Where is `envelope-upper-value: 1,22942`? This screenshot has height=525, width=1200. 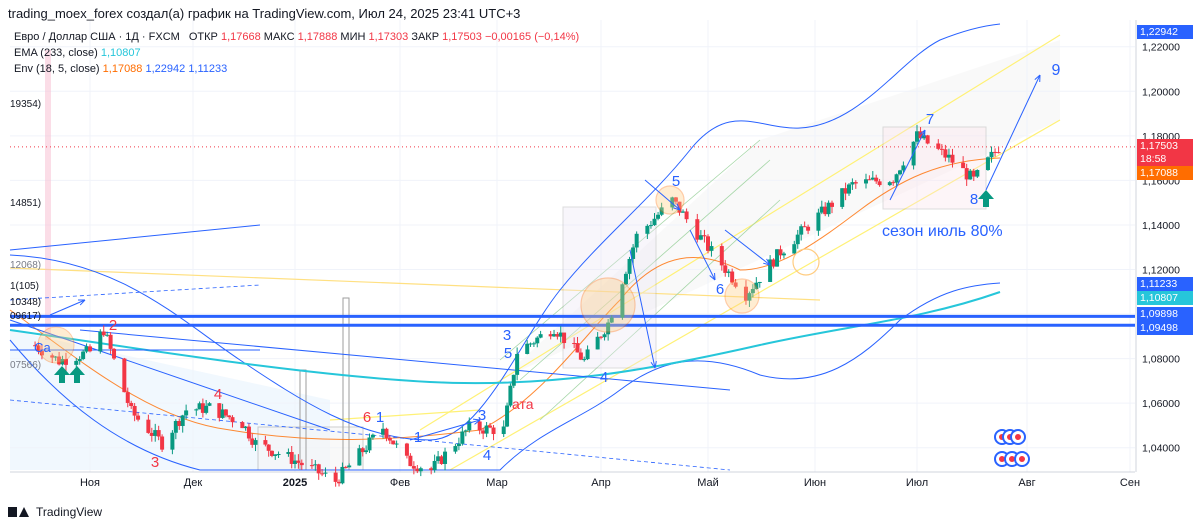
envelope-upper-value: 1,22942 is located at coordinates (165, 69).